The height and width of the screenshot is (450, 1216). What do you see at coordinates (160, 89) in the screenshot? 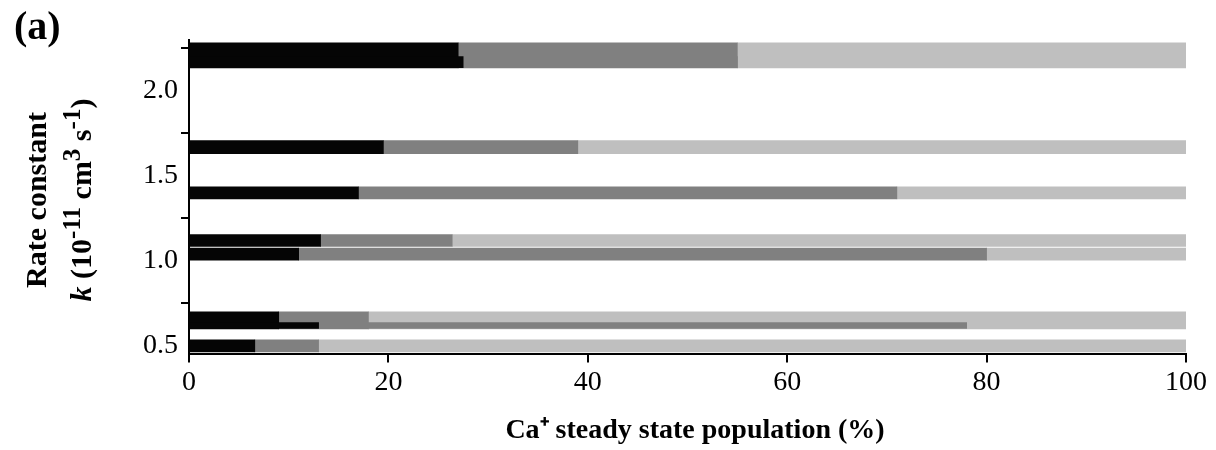
I see `y-tick-label: 2.0` at bounding box center [160, 89].